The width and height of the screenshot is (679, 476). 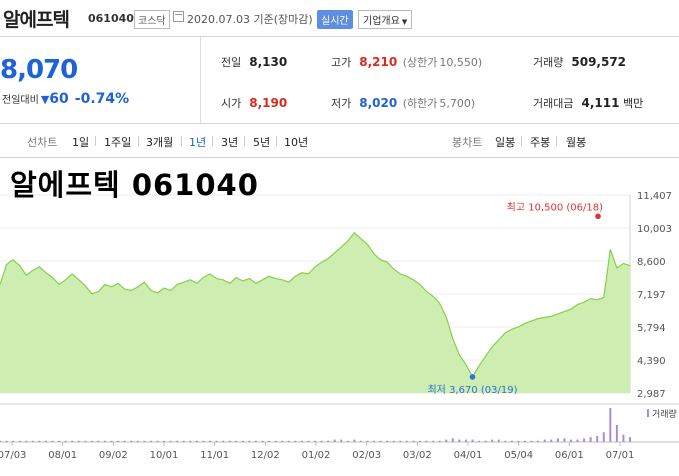 What do you see at coordinates (651, 328) in the screenshot?
I see `y-tick-label: 5,794` at bounding box center [651, 328].